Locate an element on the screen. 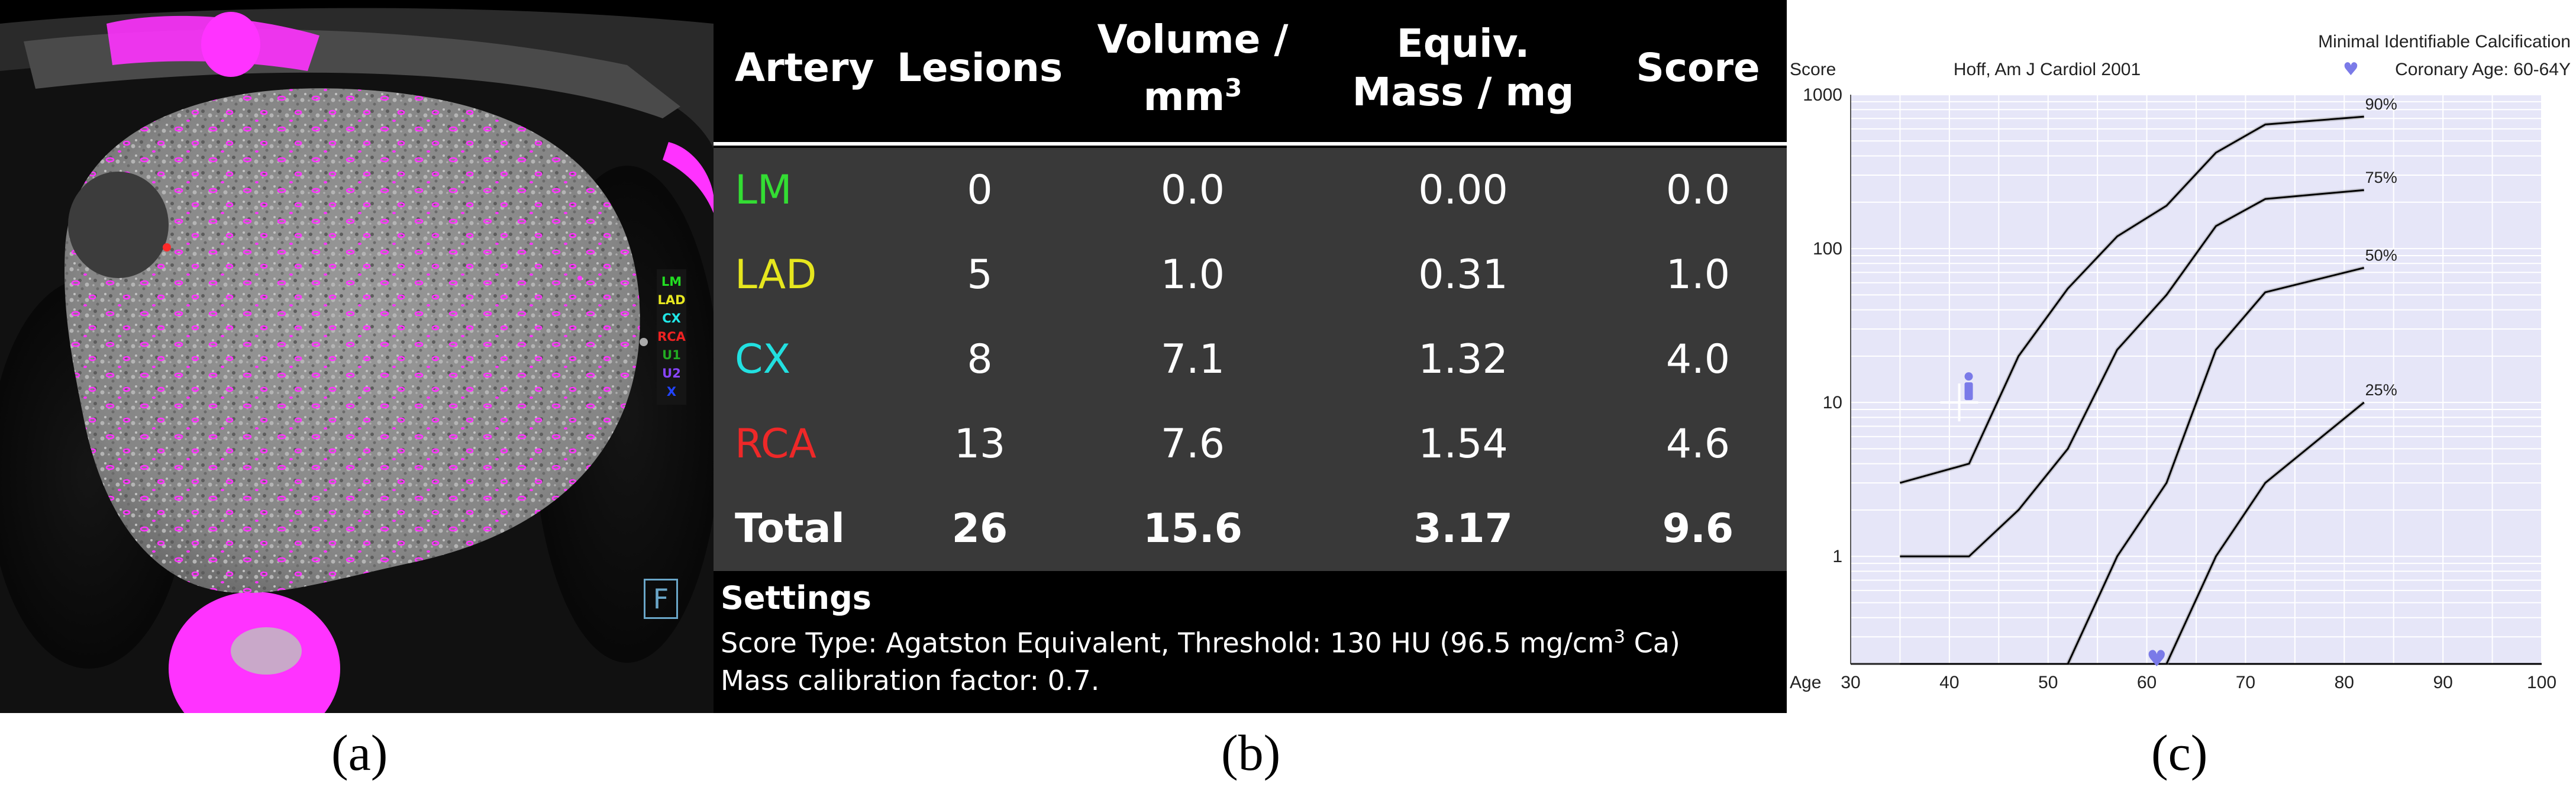 The image size is (2576, 787). x-tick-label: 30 is located at coordinates (1850, 682).